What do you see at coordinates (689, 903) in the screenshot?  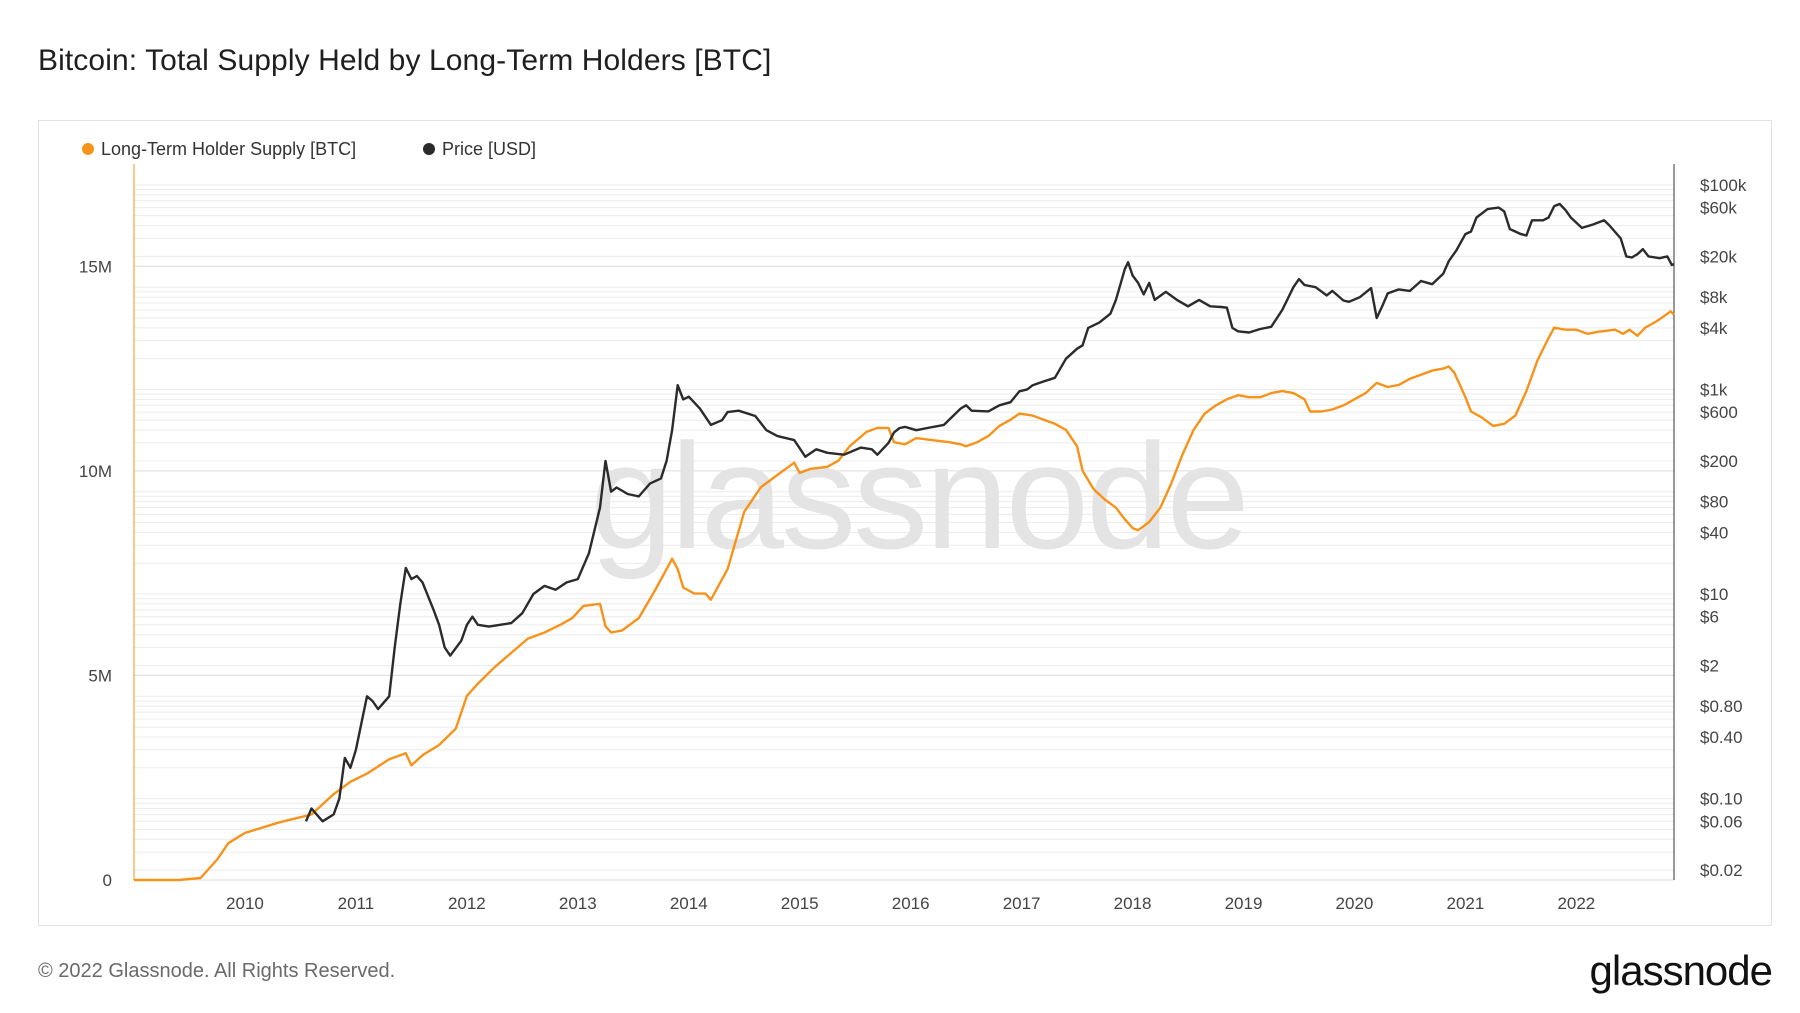 I see `x-tick-label: 2014` at bounding box center [689, 903].